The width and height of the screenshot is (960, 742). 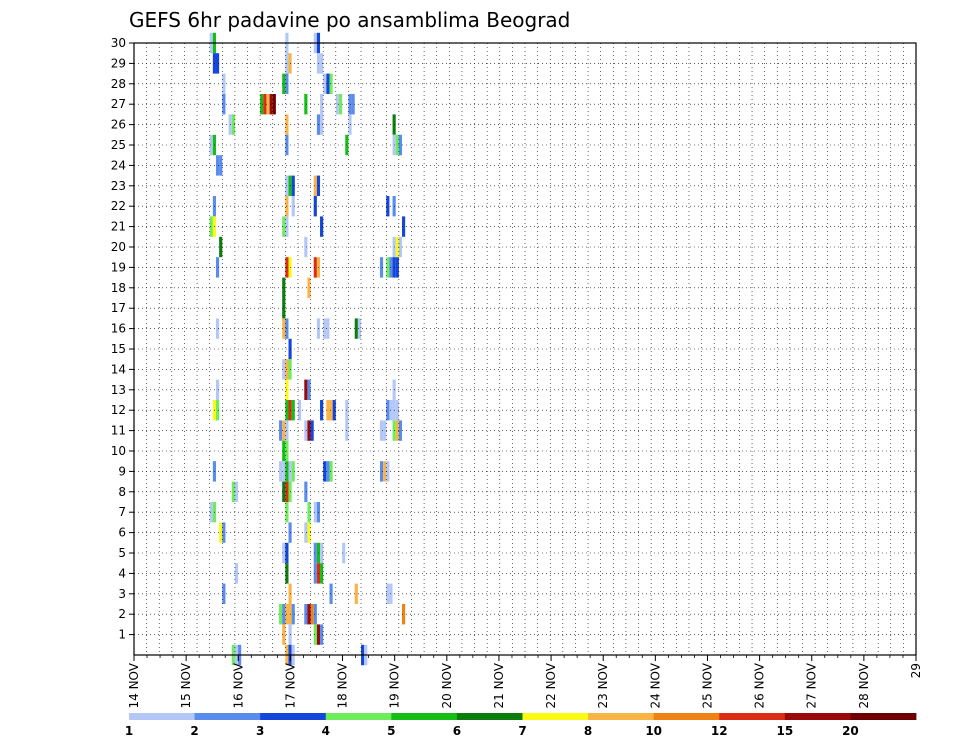 What do you see at coordinates (118, 308) in the screenshot?
I see `y-tick-label: 17` at bounding box center [118, 308].